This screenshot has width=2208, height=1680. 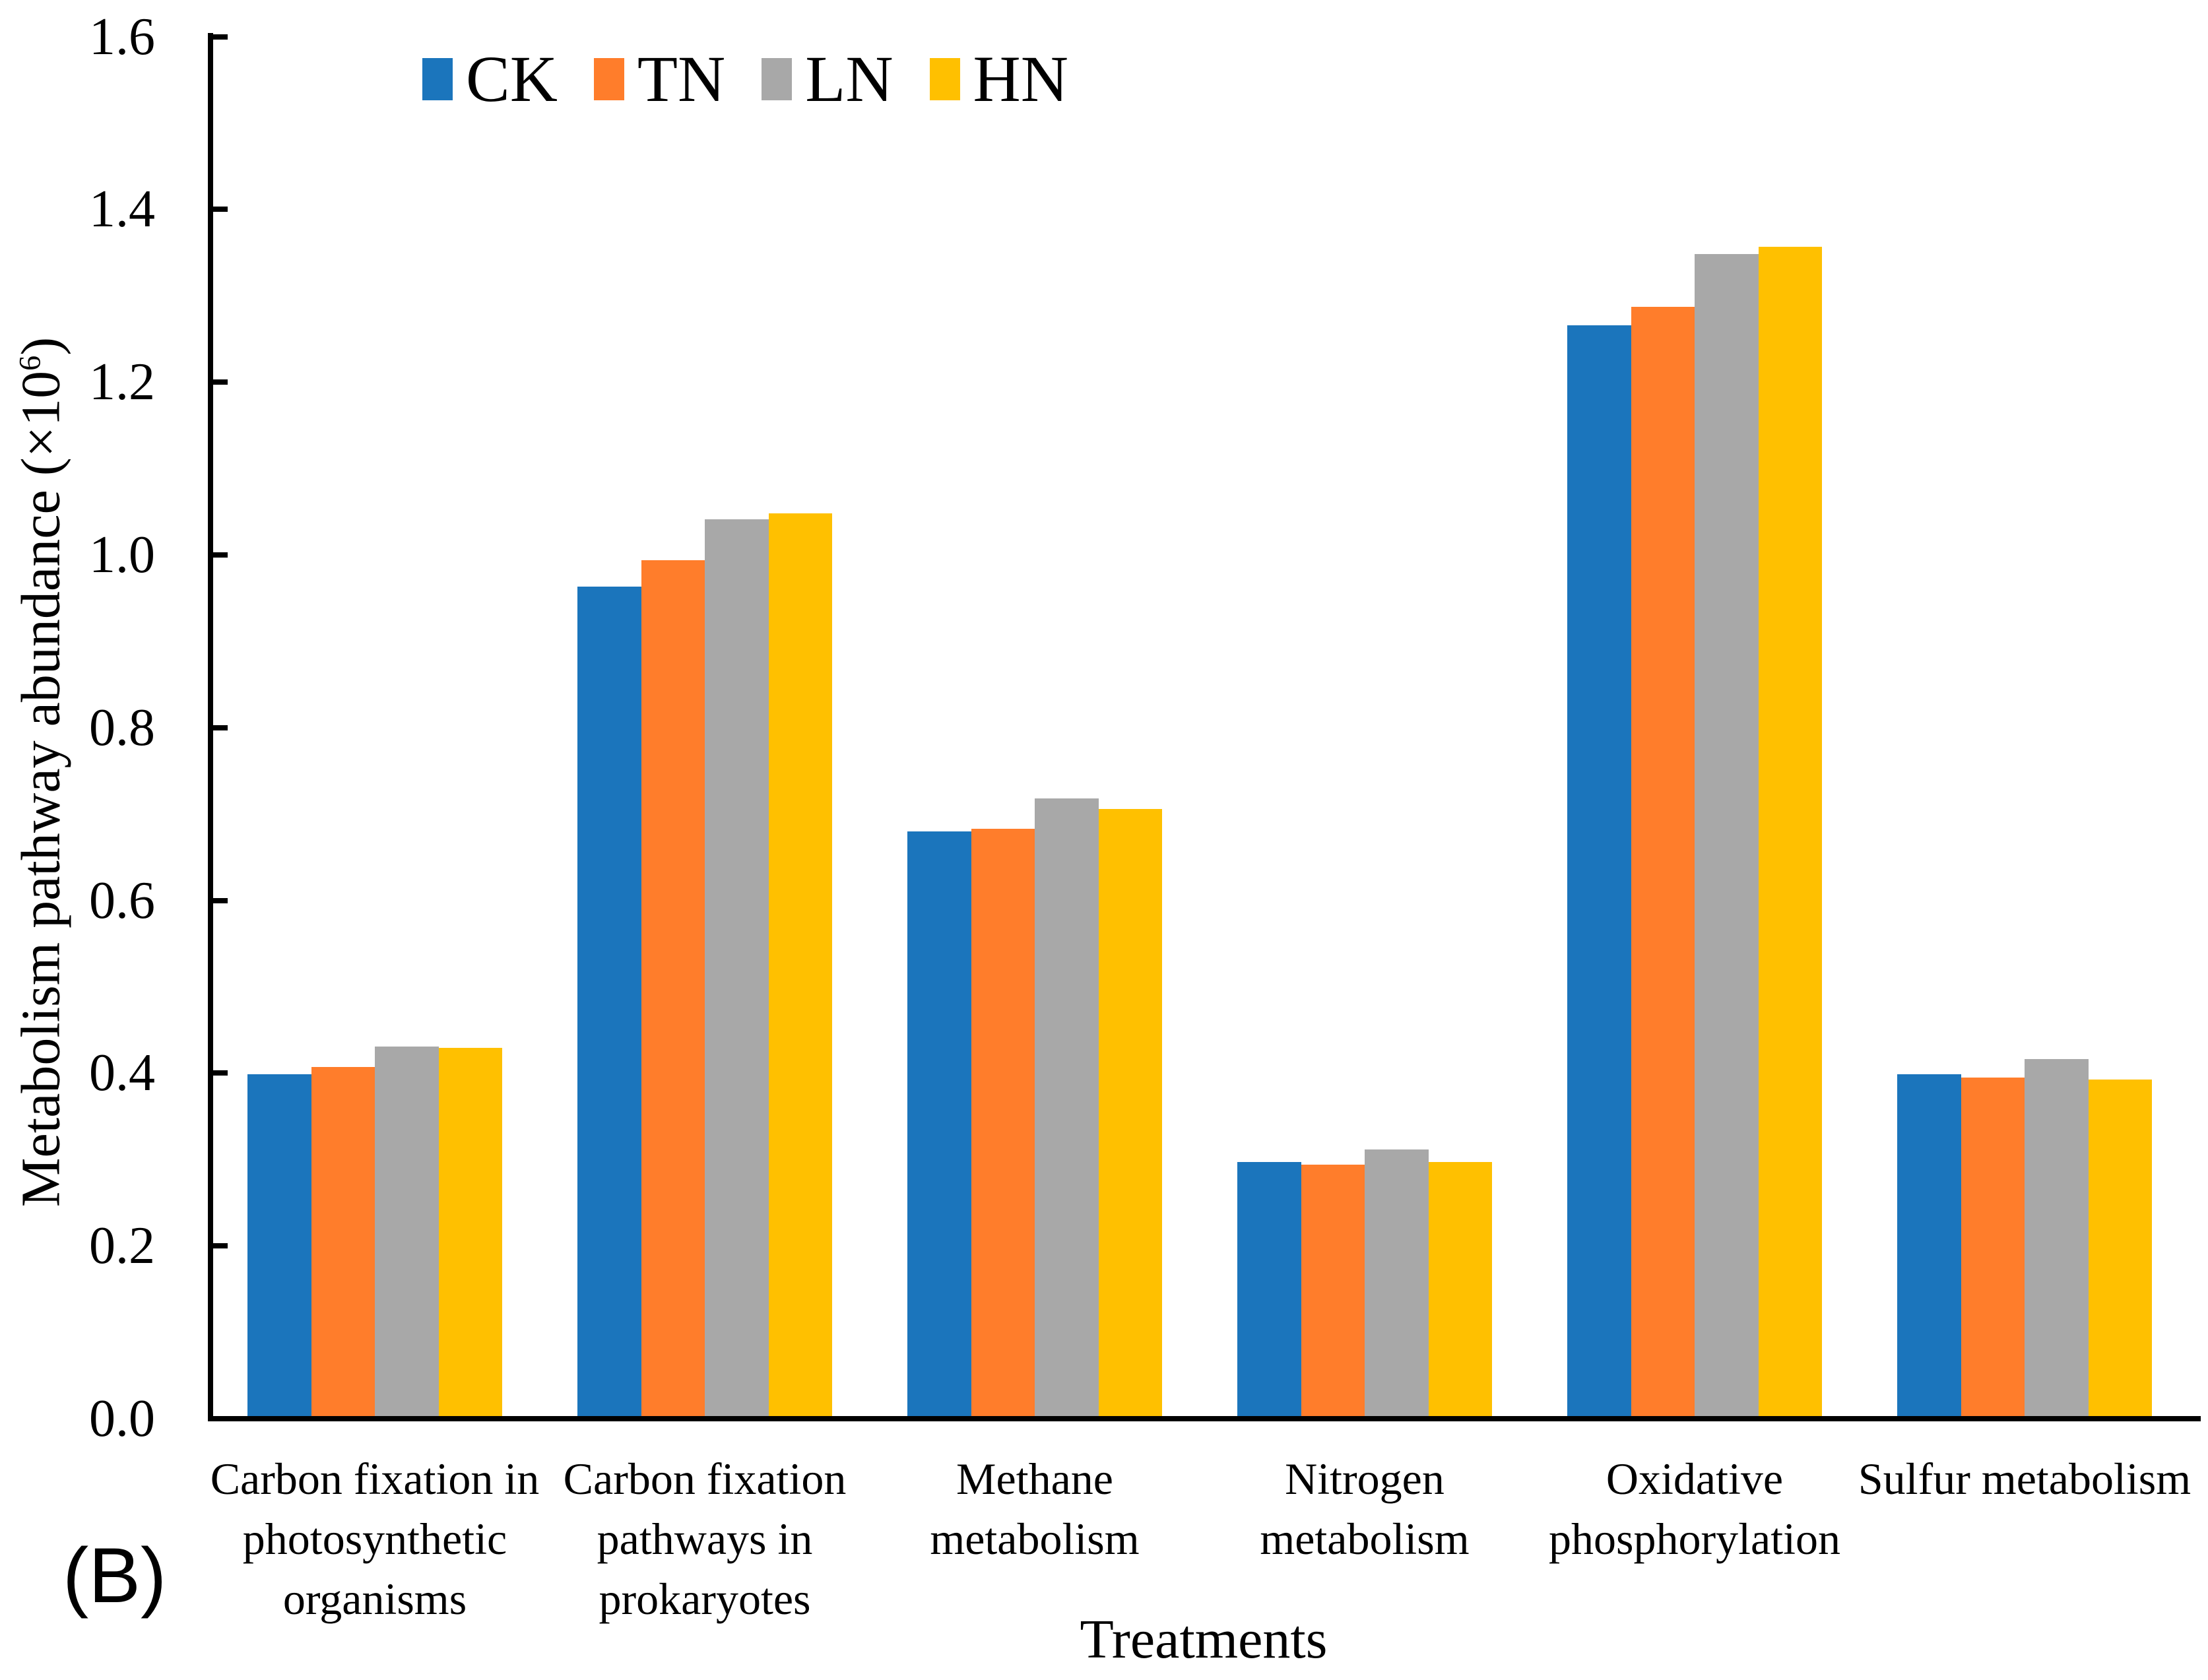 I want to click on y-tick-label-1.4: 1.4, so click(x=122, y=209).